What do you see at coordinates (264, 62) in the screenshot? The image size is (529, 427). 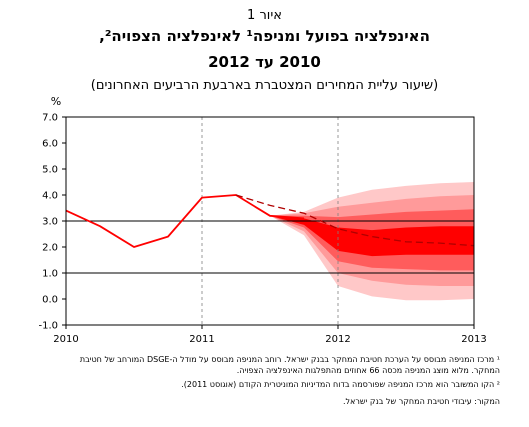 I see `chart-title-line2: 2010 עד 2012` at bounding box center [264, 62].